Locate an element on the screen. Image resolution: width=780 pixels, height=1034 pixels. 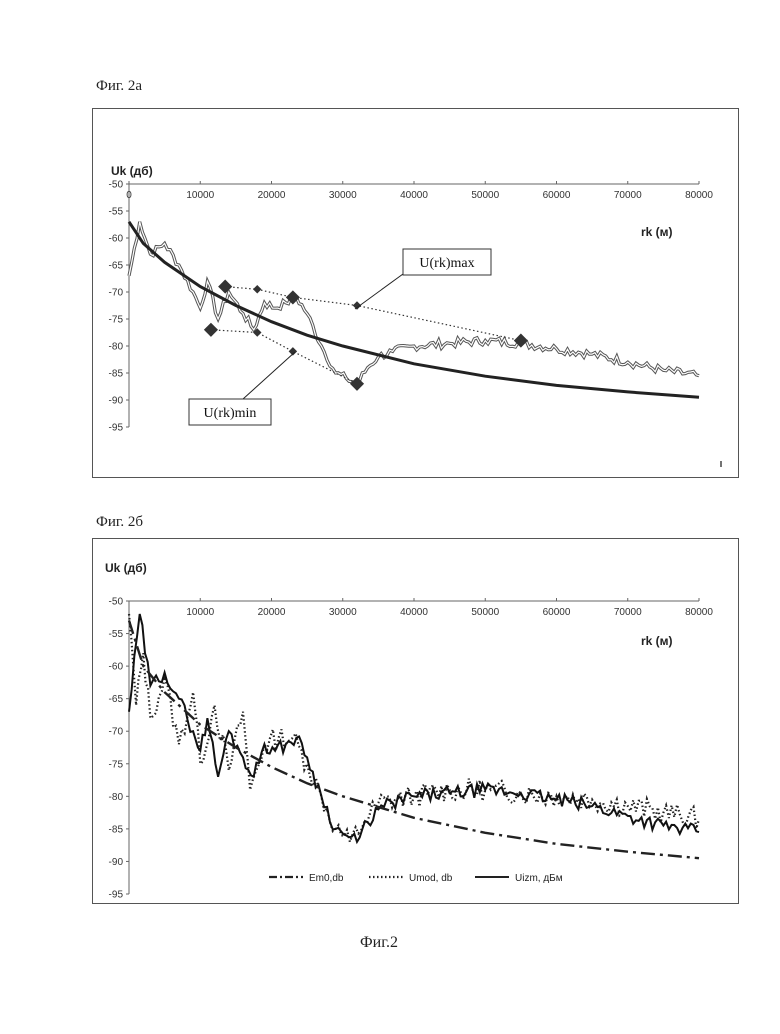
annotation-umax-leader is located at coordinates (379, 291).